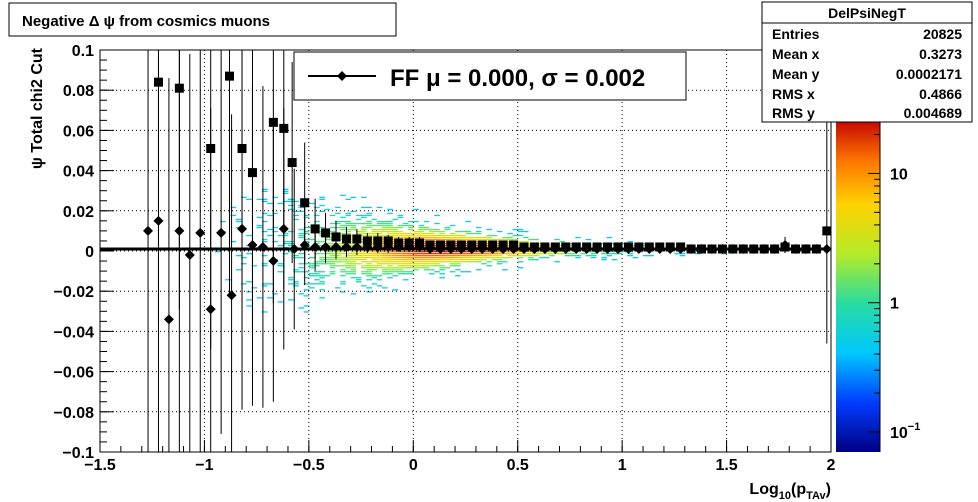 The width and height of the screenshot is (978, 502). Describe the element at coordinates (78, 212) in the screenshot. I see `y-tick-label: 0.02` at that location.